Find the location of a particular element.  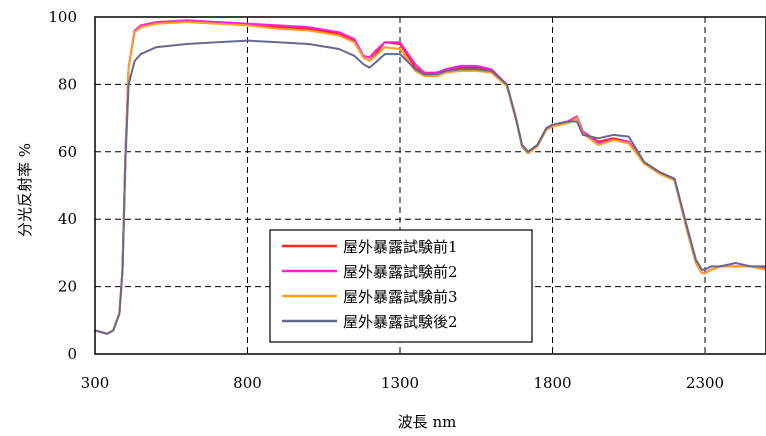

y-tick-label: 60 is located at coordinates (67, 152).